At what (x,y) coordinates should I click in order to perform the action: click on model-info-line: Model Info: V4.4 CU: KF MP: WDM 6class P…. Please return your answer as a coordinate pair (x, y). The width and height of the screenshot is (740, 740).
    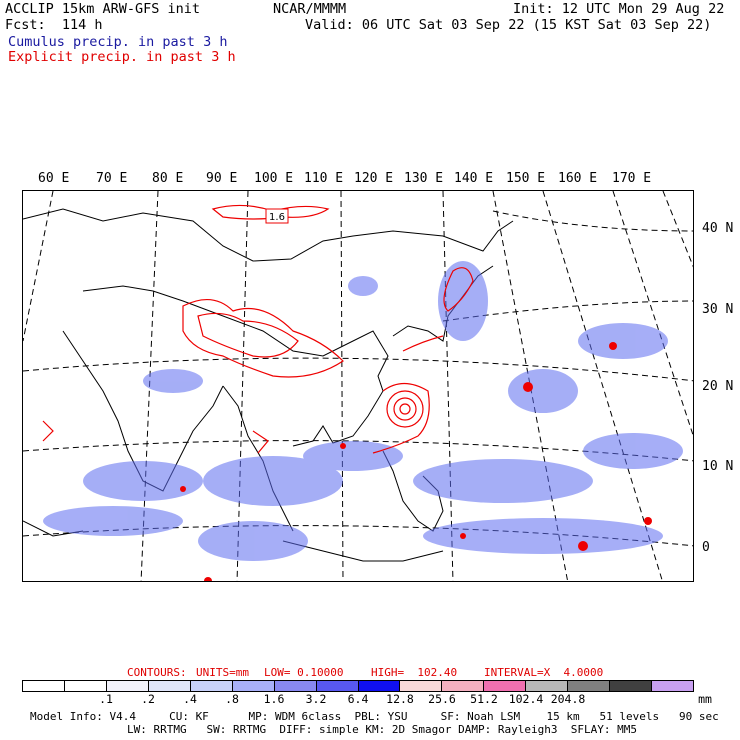
    Looking at the image, I should click on (374, 716).